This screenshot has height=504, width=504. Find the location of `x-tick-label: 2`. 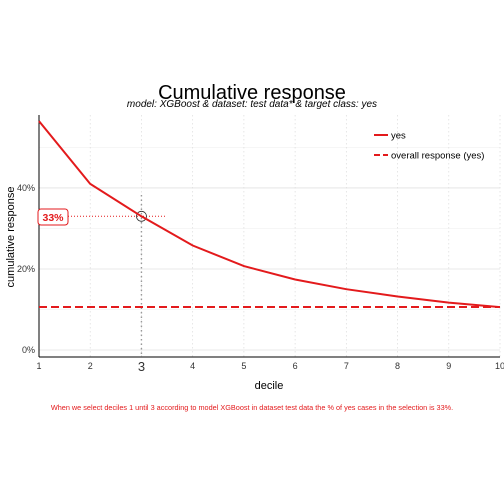

x-tick-label: 2 is located at coordinates (90, 366).